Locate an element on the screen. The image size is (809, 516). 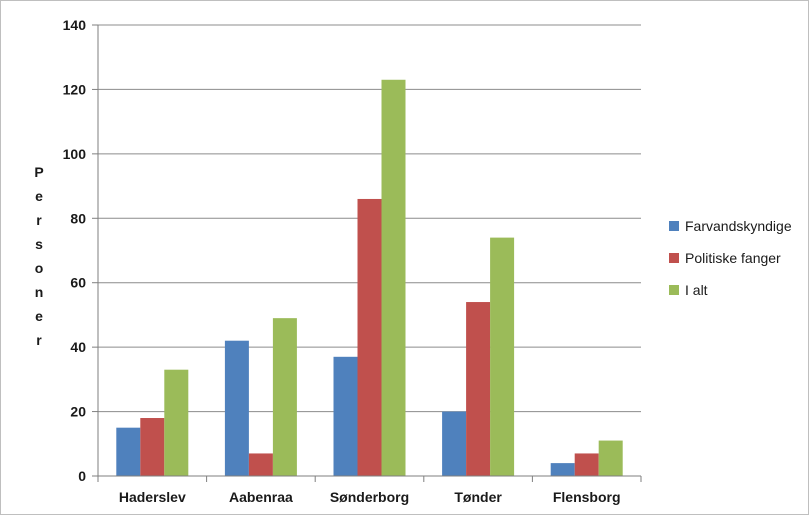
y-tick-label: 60 is located at coordinates (78, 283).